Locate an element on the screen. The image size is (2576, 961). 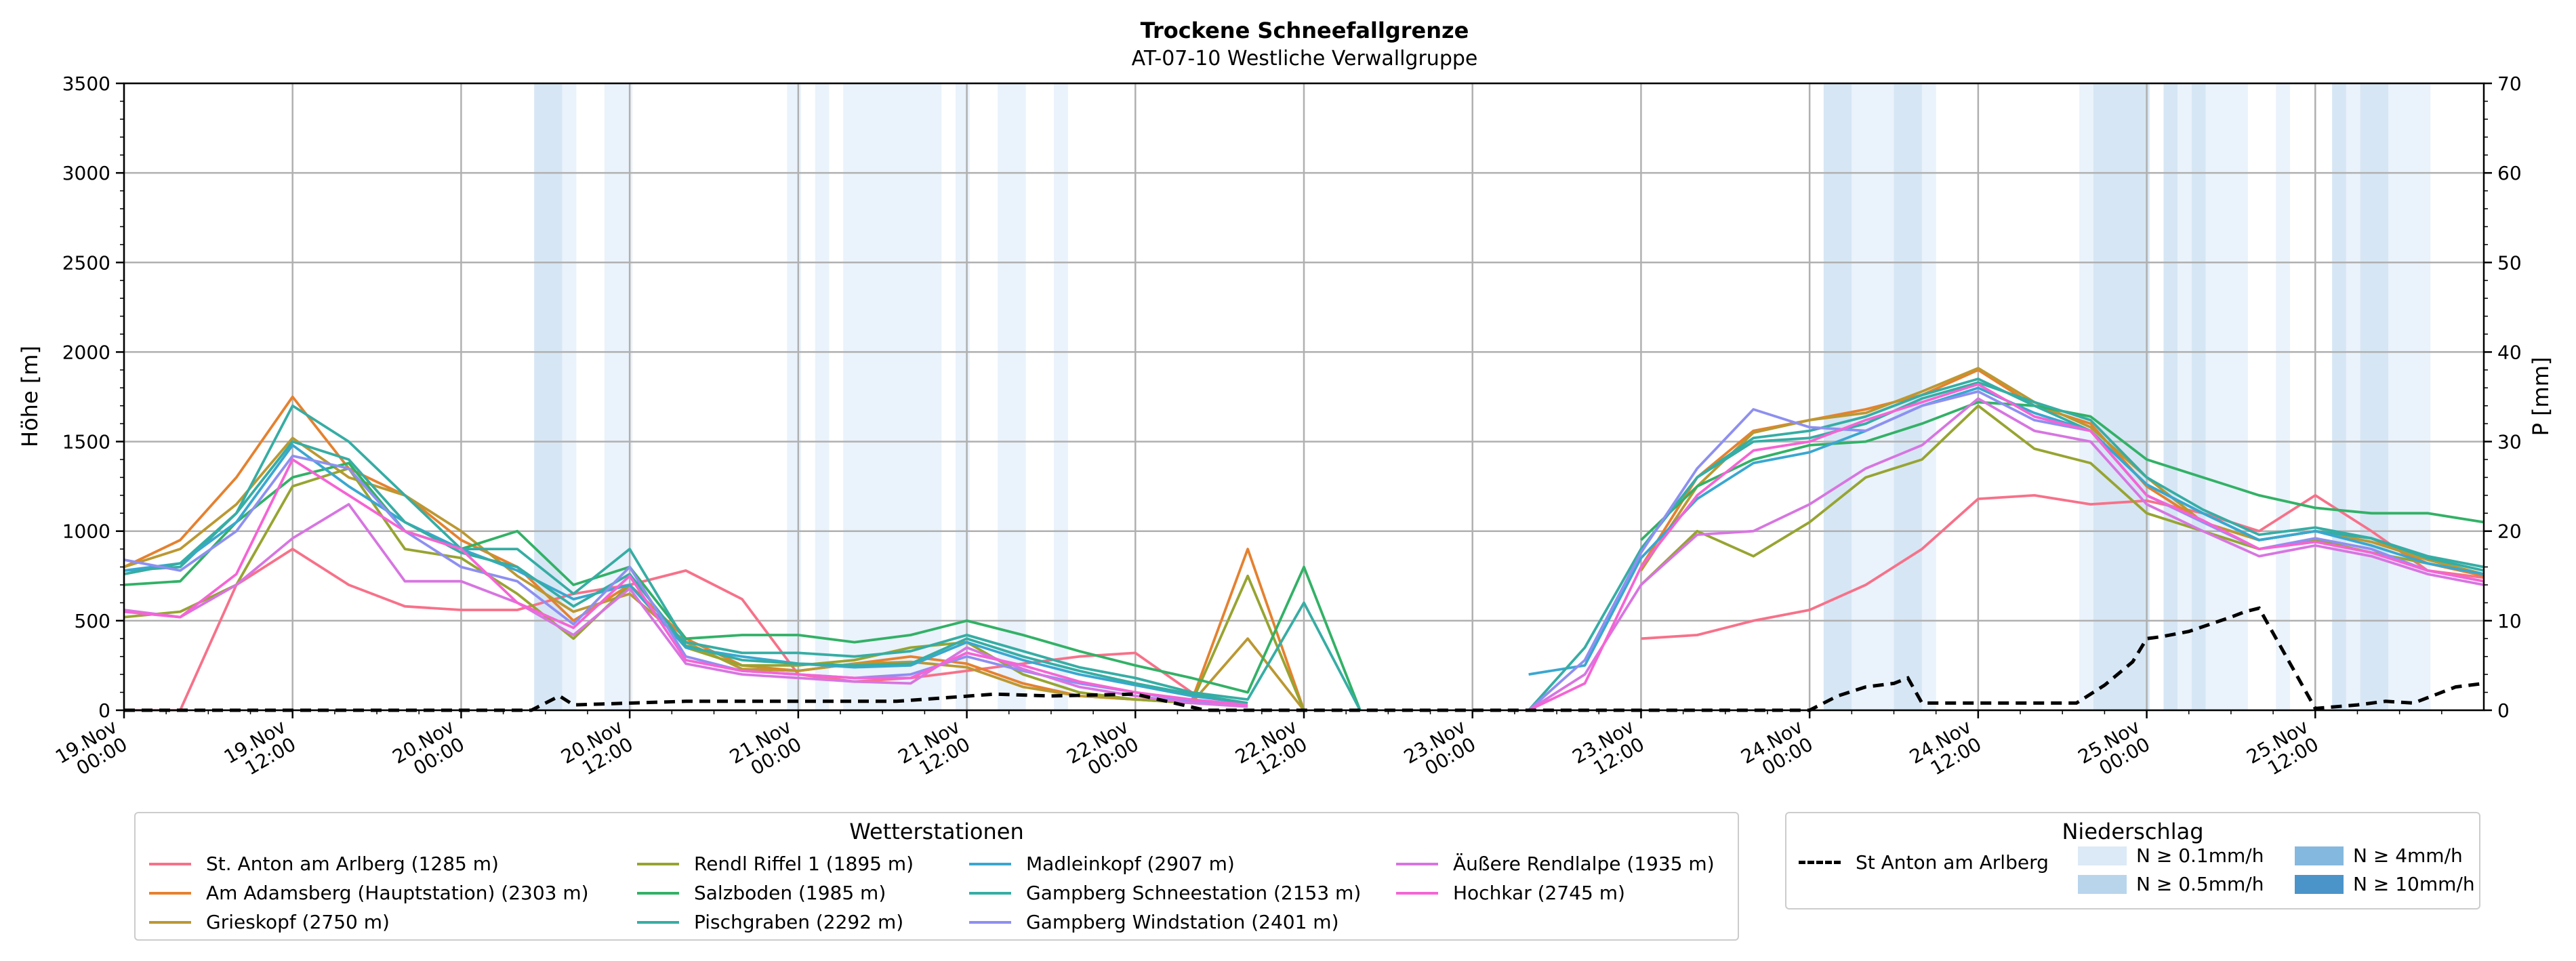
station-legend-label: Salzboden (1985 m) is located at coordinates (790, 893).